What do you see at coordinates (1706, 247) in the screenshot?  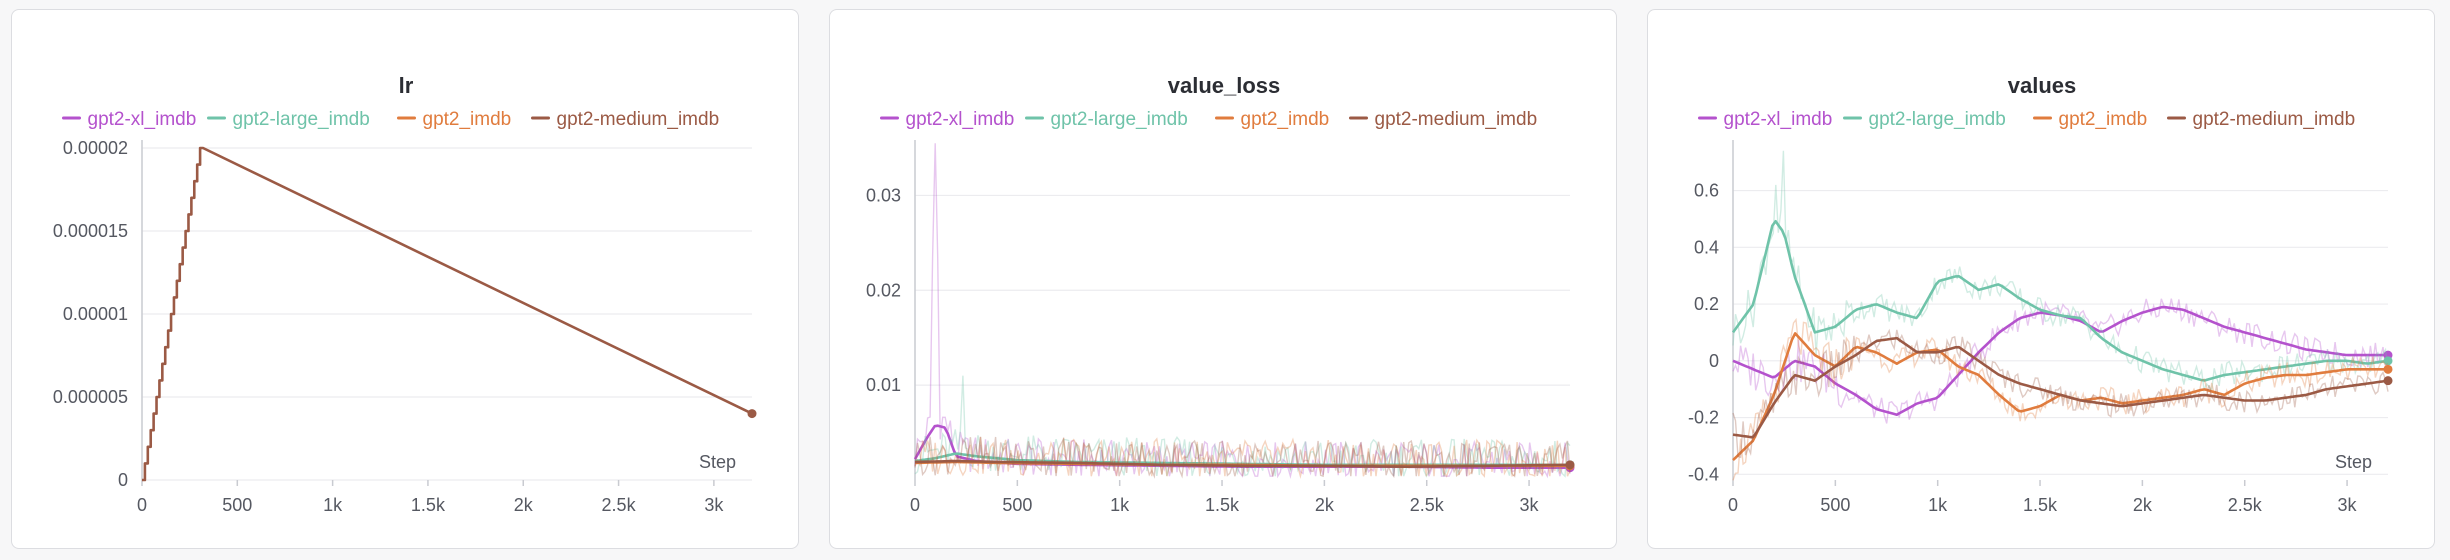 I see `y-tick-label: 0.4` at bounding box center [1706, 247].